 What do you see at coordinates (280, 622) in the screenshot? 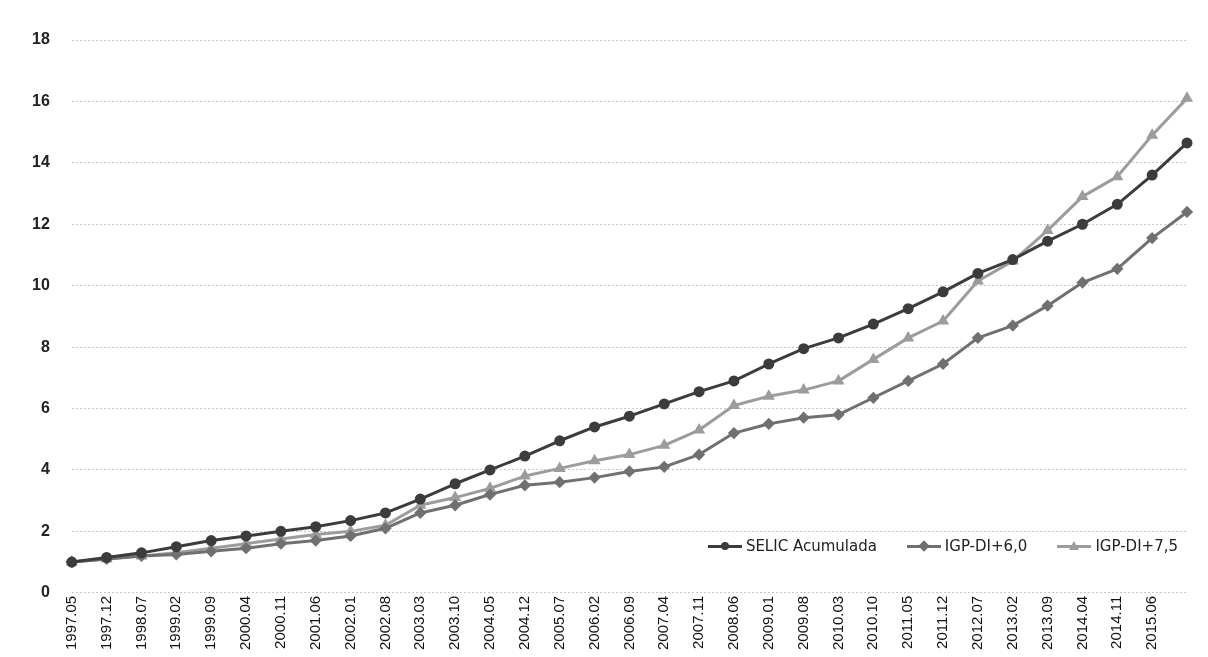
I see `x-tick-label: 2000.11` at bounding box center [280, 622].